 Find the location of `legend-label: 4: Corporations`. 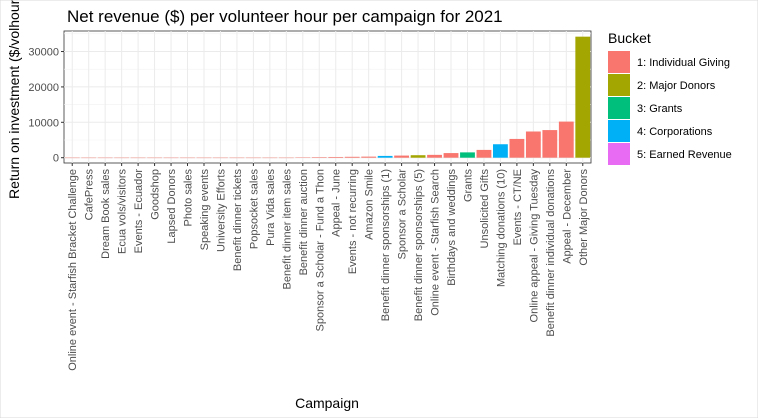

legend-label: 4: Corporations is located at coordinates (675, 132).